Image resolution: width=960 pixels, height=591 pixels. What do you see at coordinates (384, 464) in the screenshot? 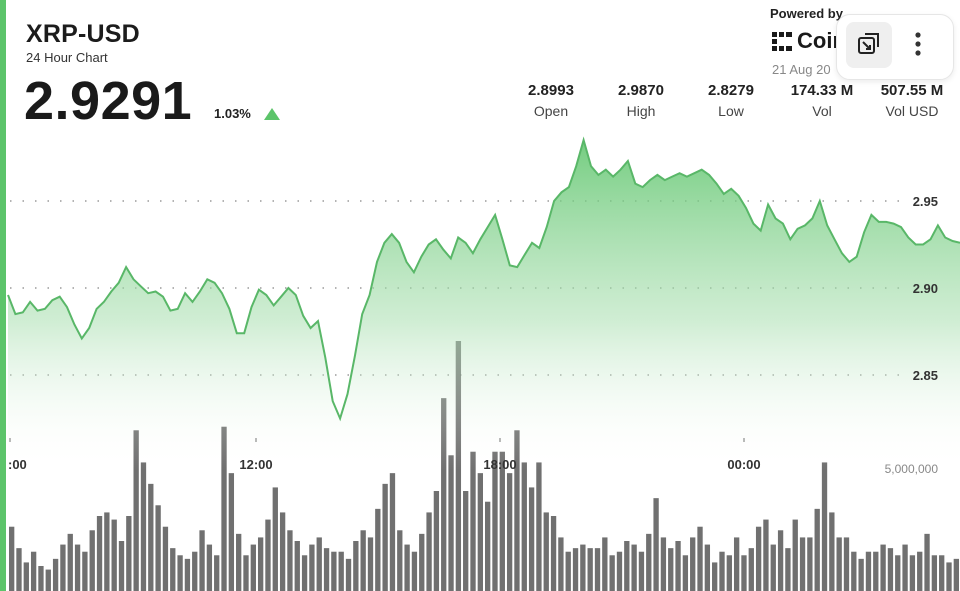
I see `x-axis-ticks: :00 12:00 18:00 00:00` at bounding box center [384, 464].